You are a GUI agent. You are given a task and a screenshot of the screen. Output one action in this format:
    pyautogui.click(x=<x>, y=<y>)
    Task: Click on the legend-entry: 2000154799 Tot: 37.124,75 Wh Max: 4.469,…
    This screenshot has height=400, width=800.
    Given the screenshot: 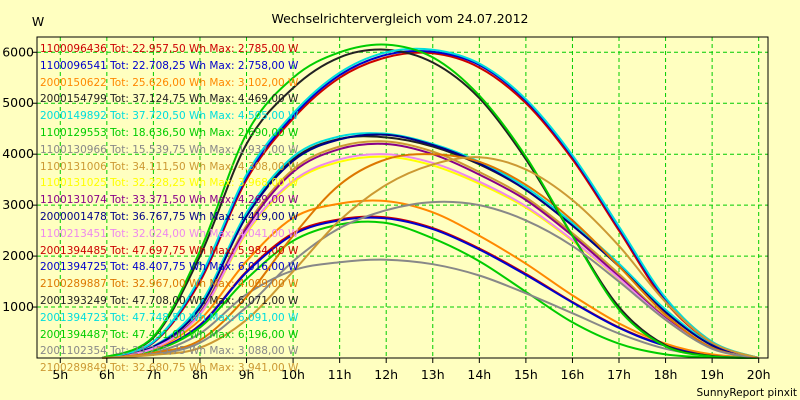 What is the action you would take?
    pyautogui.click(x=169, y=99)
    